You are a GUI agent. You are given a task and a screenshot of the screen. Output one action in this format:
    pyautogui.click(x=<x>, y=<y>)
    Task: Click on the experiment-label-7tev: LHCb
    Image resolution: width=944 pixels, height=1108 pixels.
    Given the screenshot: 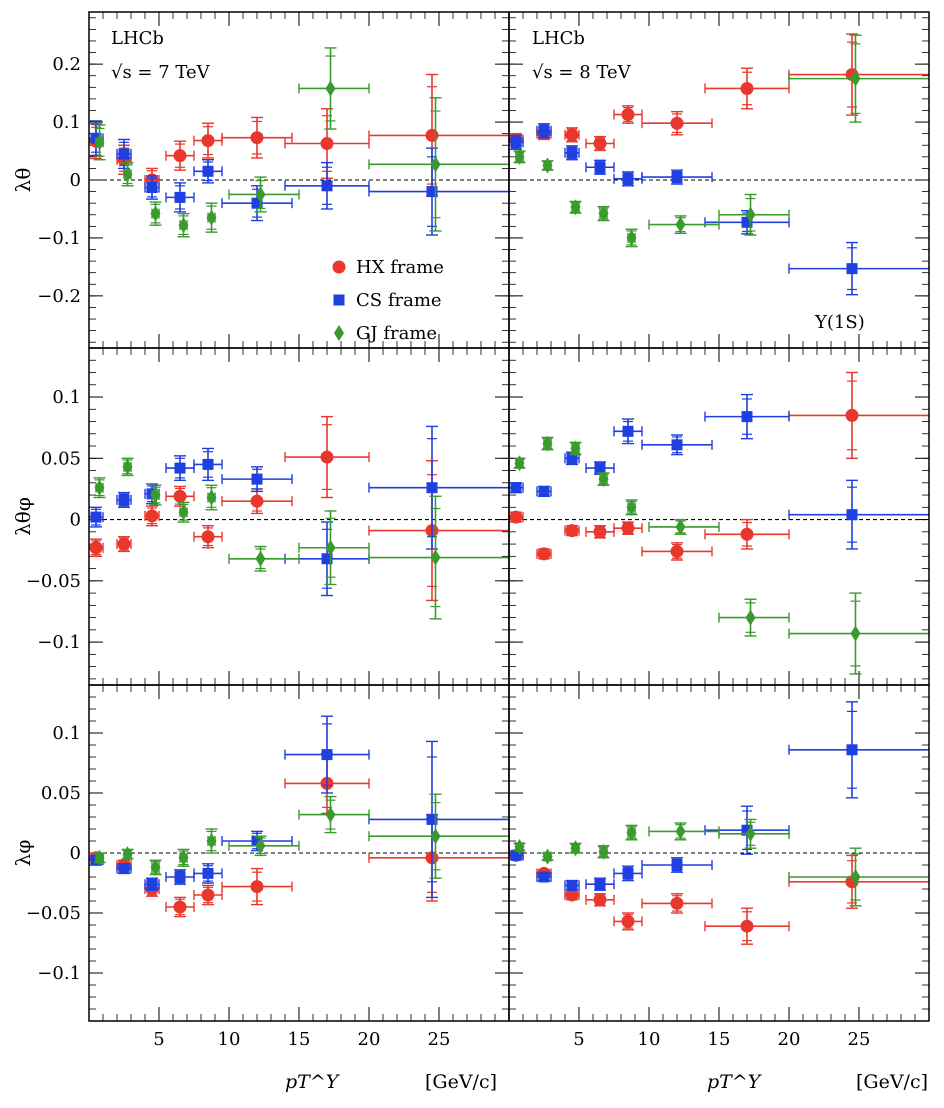 What is the action you would take?
    pyautogui.click(x=137, y=38)
    